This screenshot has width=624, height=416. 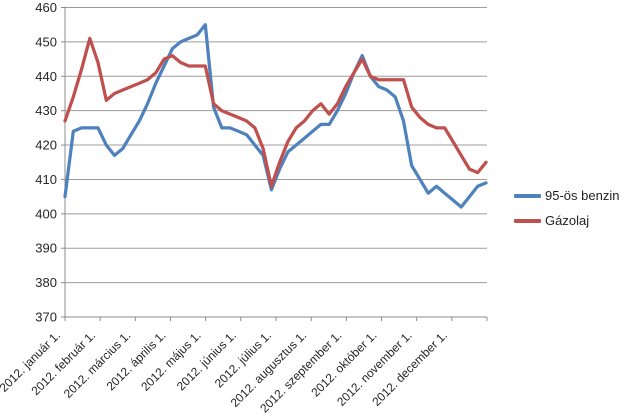 I want to click on y-tick-label-430: 430, so click(x=46, y=110).